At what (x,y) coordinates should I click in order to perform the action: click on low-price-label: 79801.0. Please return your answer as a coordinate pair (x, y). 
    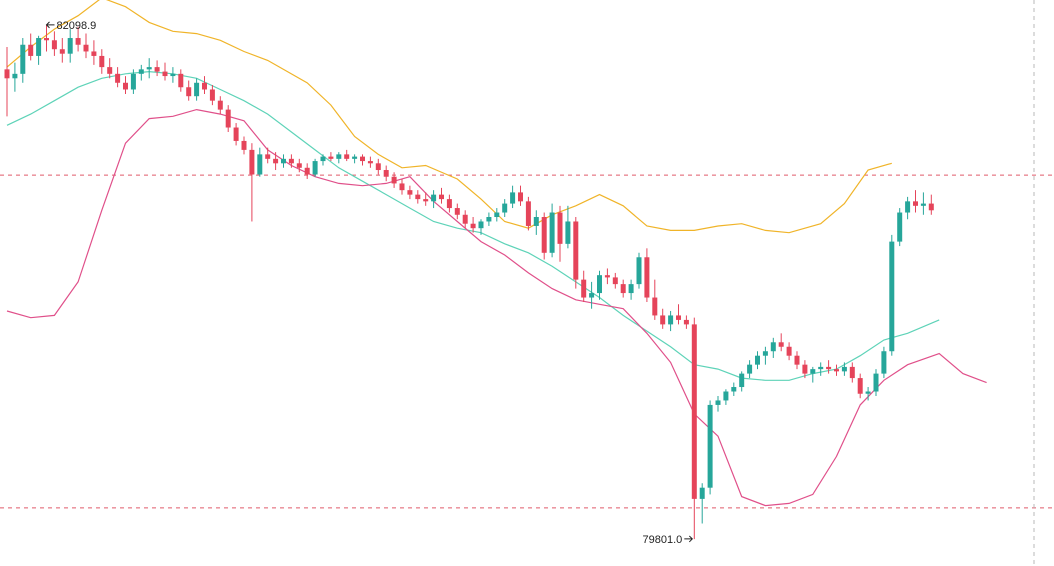
    Looking at the image, I should click on (663, 540).